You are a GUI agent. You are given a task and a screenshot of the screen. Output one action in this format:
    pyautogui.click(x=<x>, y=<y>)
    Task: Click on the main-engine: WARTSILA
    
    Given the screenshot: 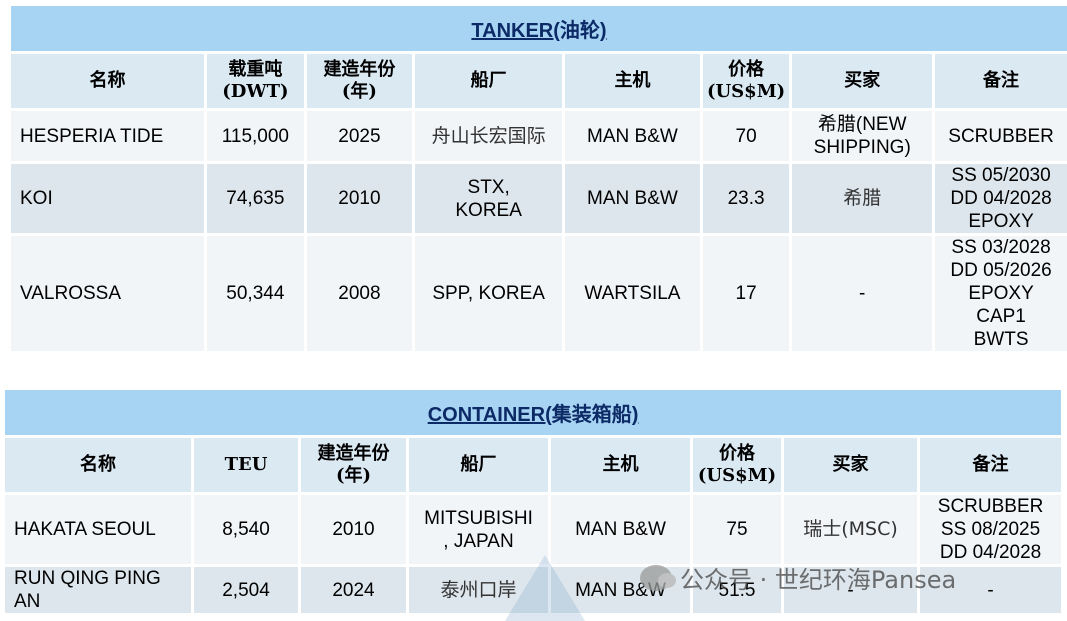 What is the action you would take?
    pyautogui.click(x=632, y=293)
    